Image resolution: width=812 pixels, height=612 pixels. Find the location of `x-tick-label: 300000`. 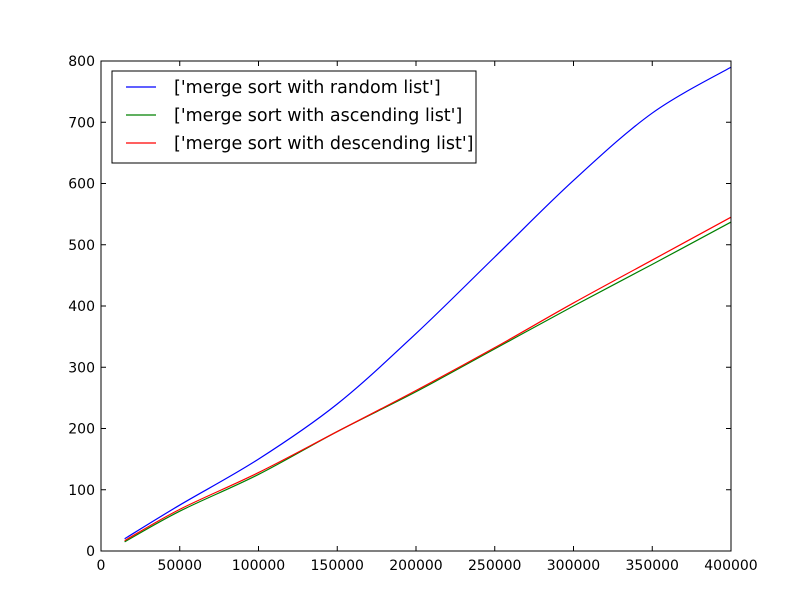

x-tick-label: 300000 is located at coordinates (573, 566).